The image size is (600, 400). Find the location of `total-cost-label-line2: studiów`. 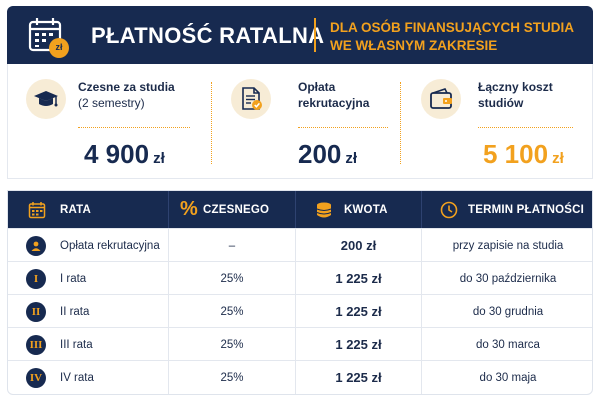

total-cost-label-line2: studiów is located at coordinates (501, 103).